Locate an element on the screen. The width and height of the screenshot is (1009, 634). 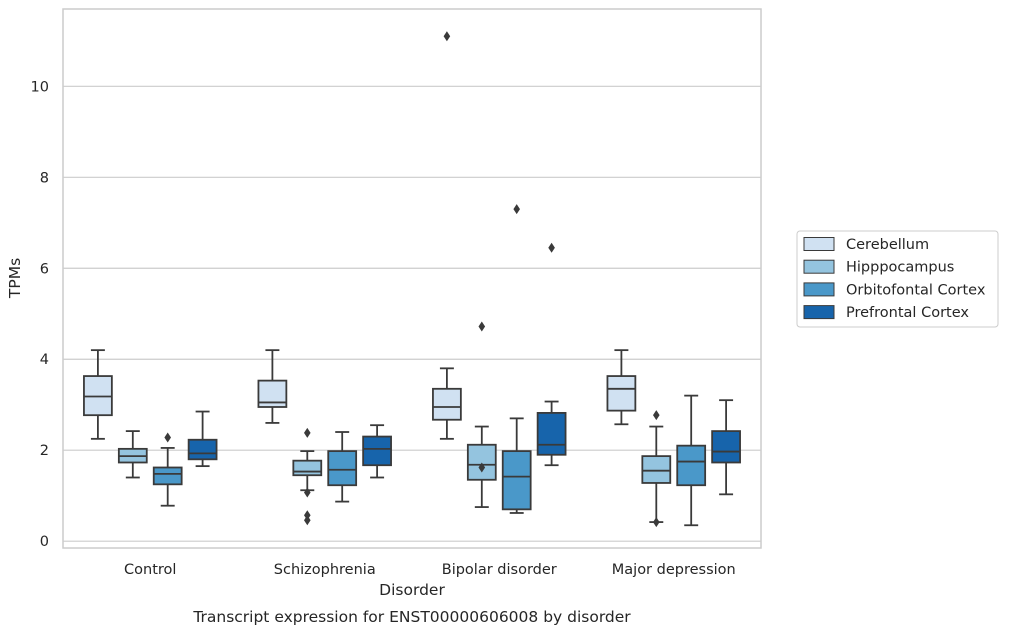
x-tick-label: Schizophrenia is located at coordinates (325, 570).